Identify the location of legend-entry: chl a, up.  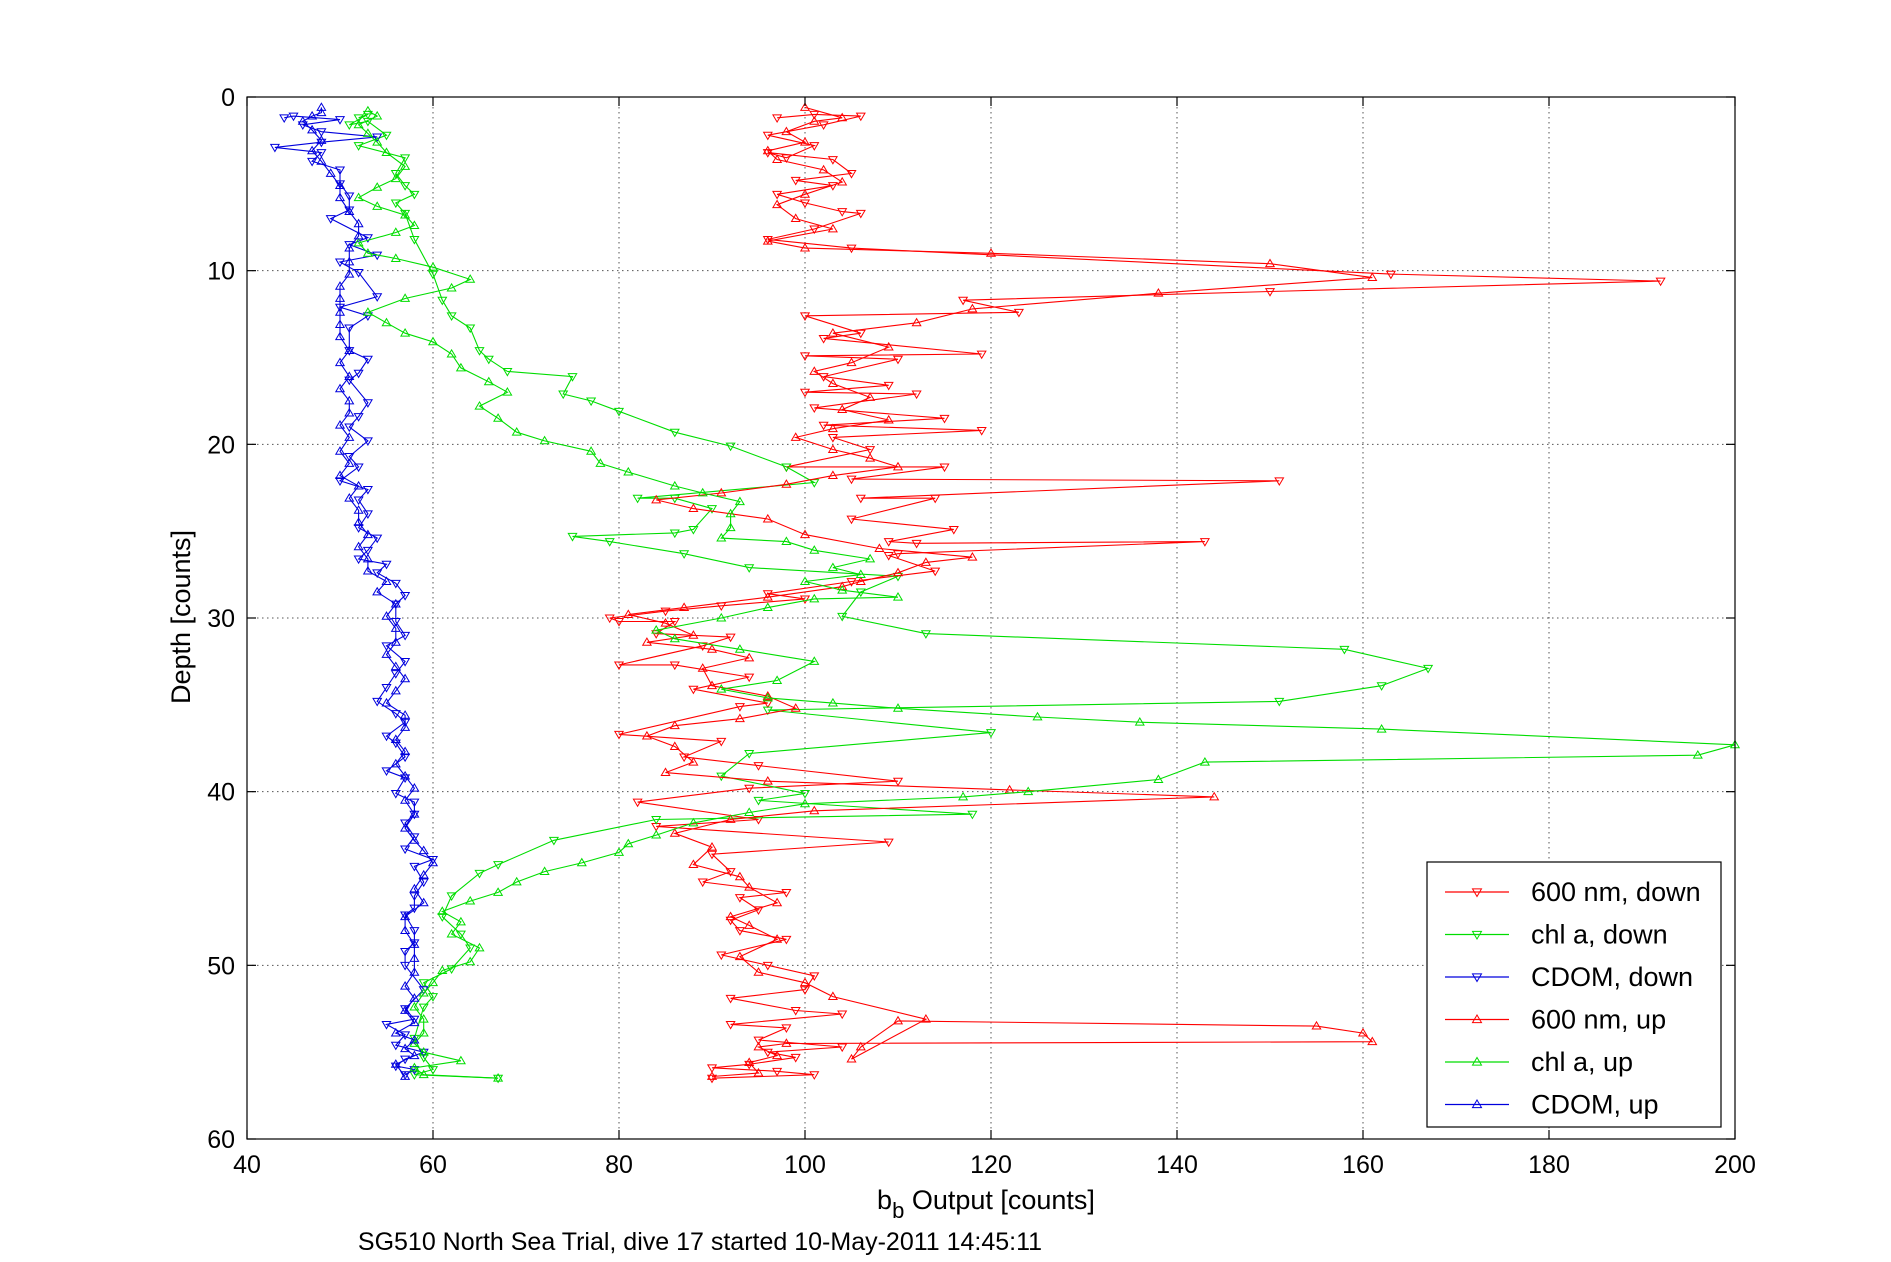
(1539, 1062).